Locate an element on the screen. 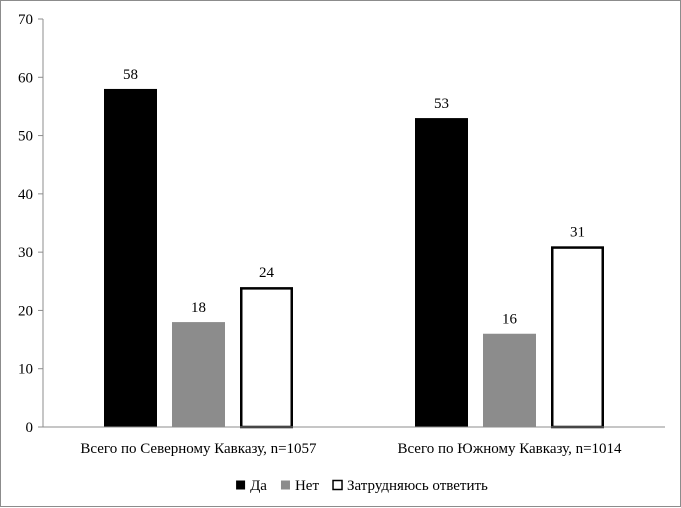  legend-label: Да is located at coordinates (258, 486).